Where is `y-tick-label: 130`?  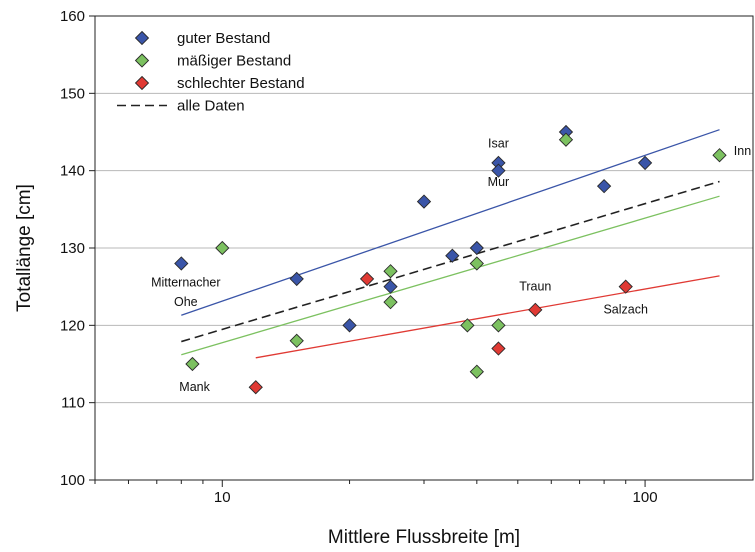
y-tick-label: 130 is located at coordinates (72, 248).